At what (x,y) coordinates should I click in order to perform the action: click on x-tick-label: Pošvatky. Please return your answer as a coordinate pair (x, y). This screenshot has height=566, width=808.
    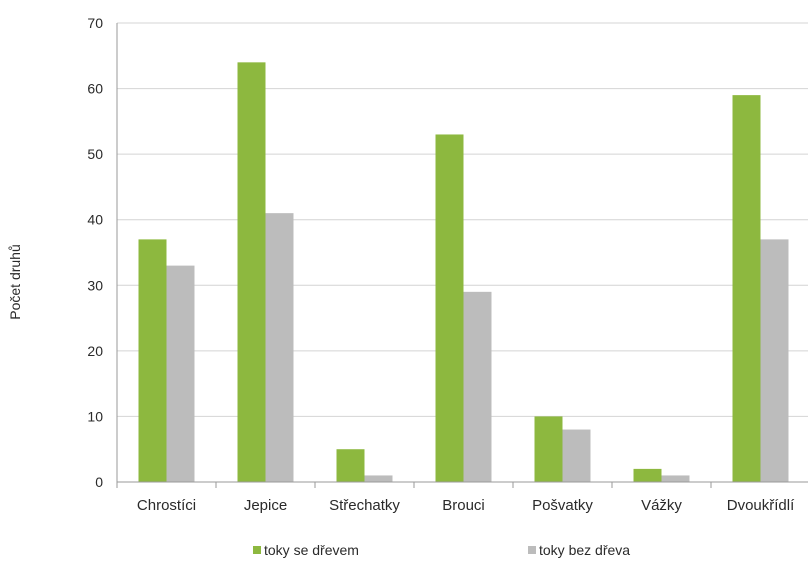
    Looking at the image, I should click on (562, 505).